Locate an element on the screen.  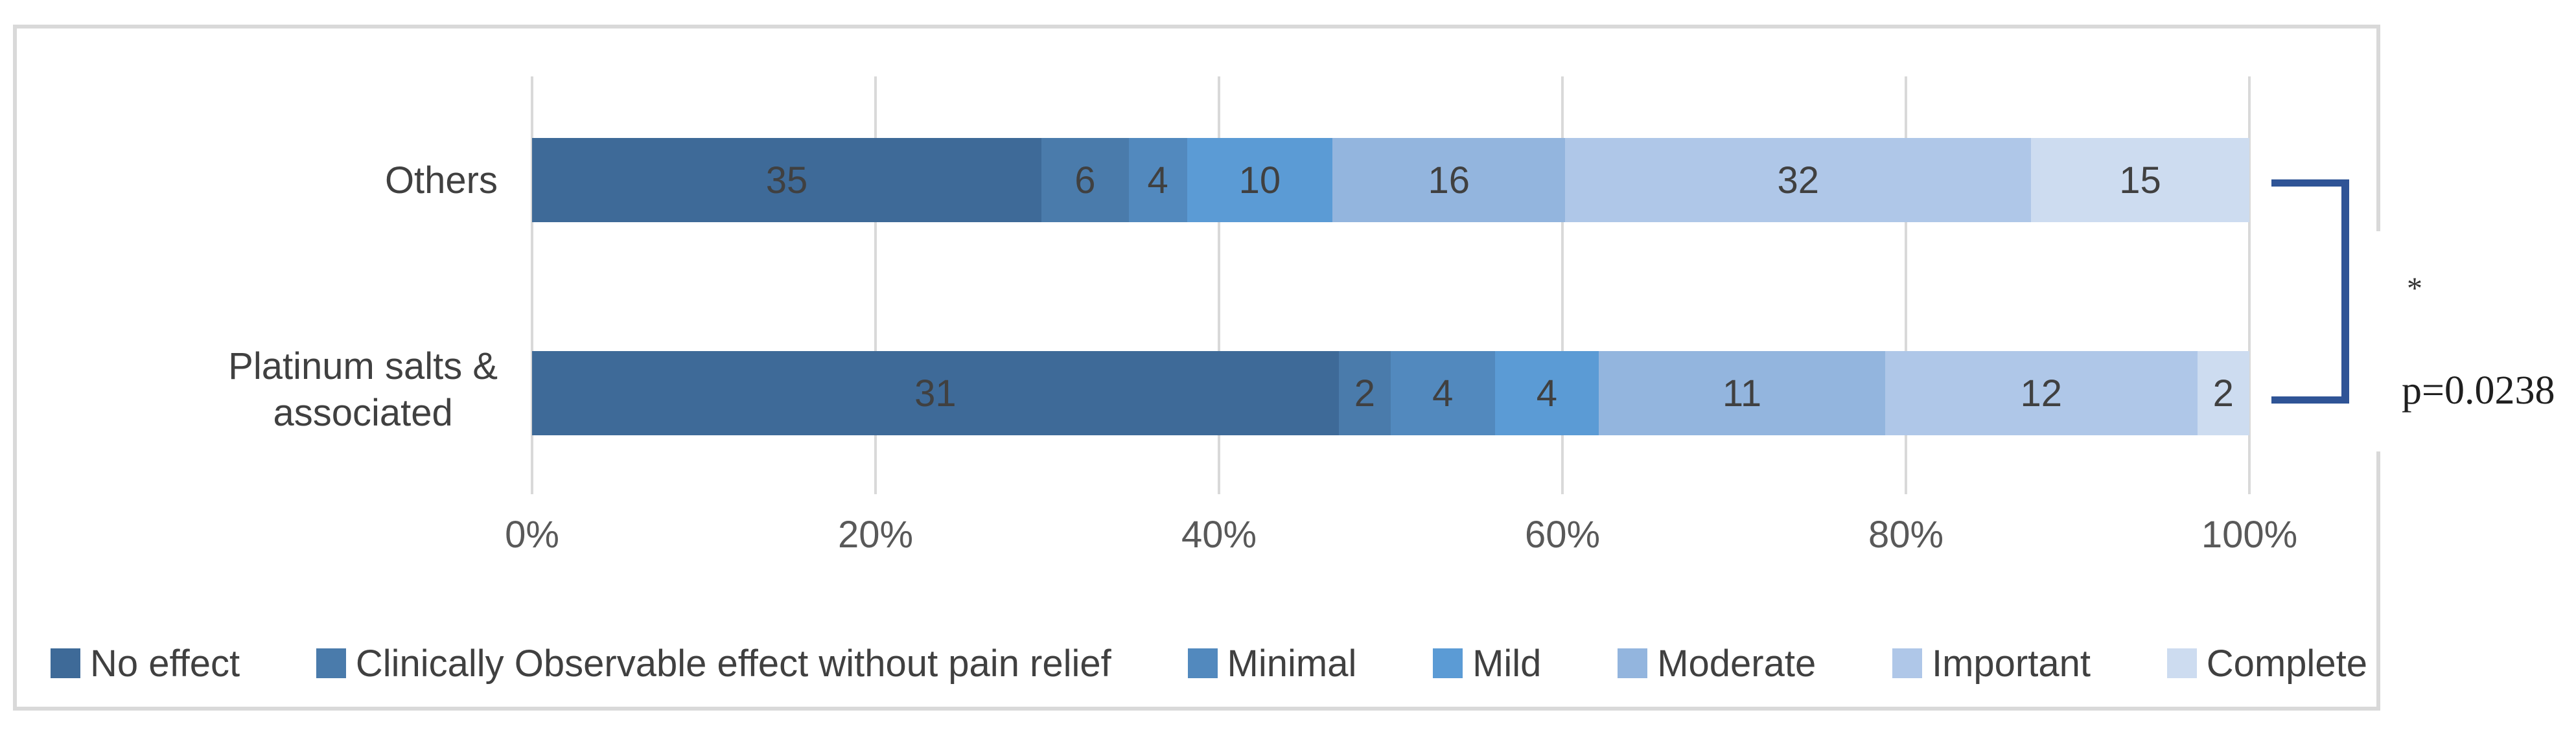
border-gap is located at coordinates (2378, 341).